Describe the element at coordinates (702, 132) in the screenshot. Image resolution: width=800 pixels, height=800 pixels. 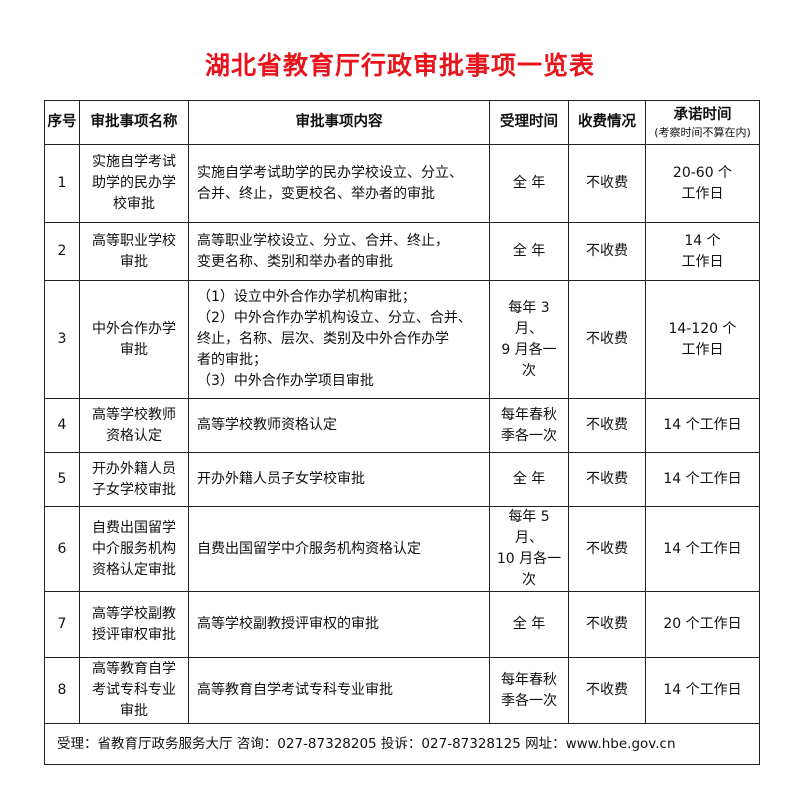
I see `header-promise-note: (考察时间不算在内)` at that location.